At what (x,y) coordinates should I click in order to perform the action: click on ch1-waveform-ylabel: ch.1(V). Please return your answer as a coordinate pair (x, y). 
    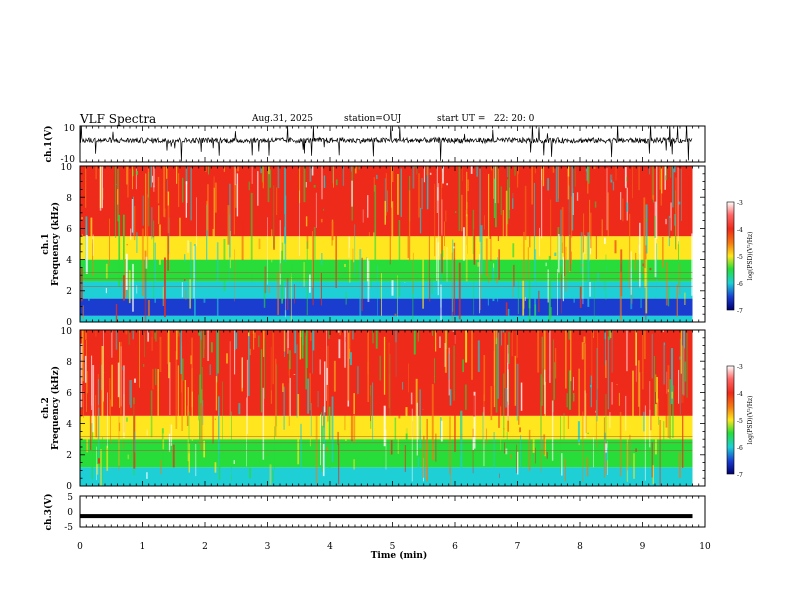
    Looking at the image, I should click on (48, 144).